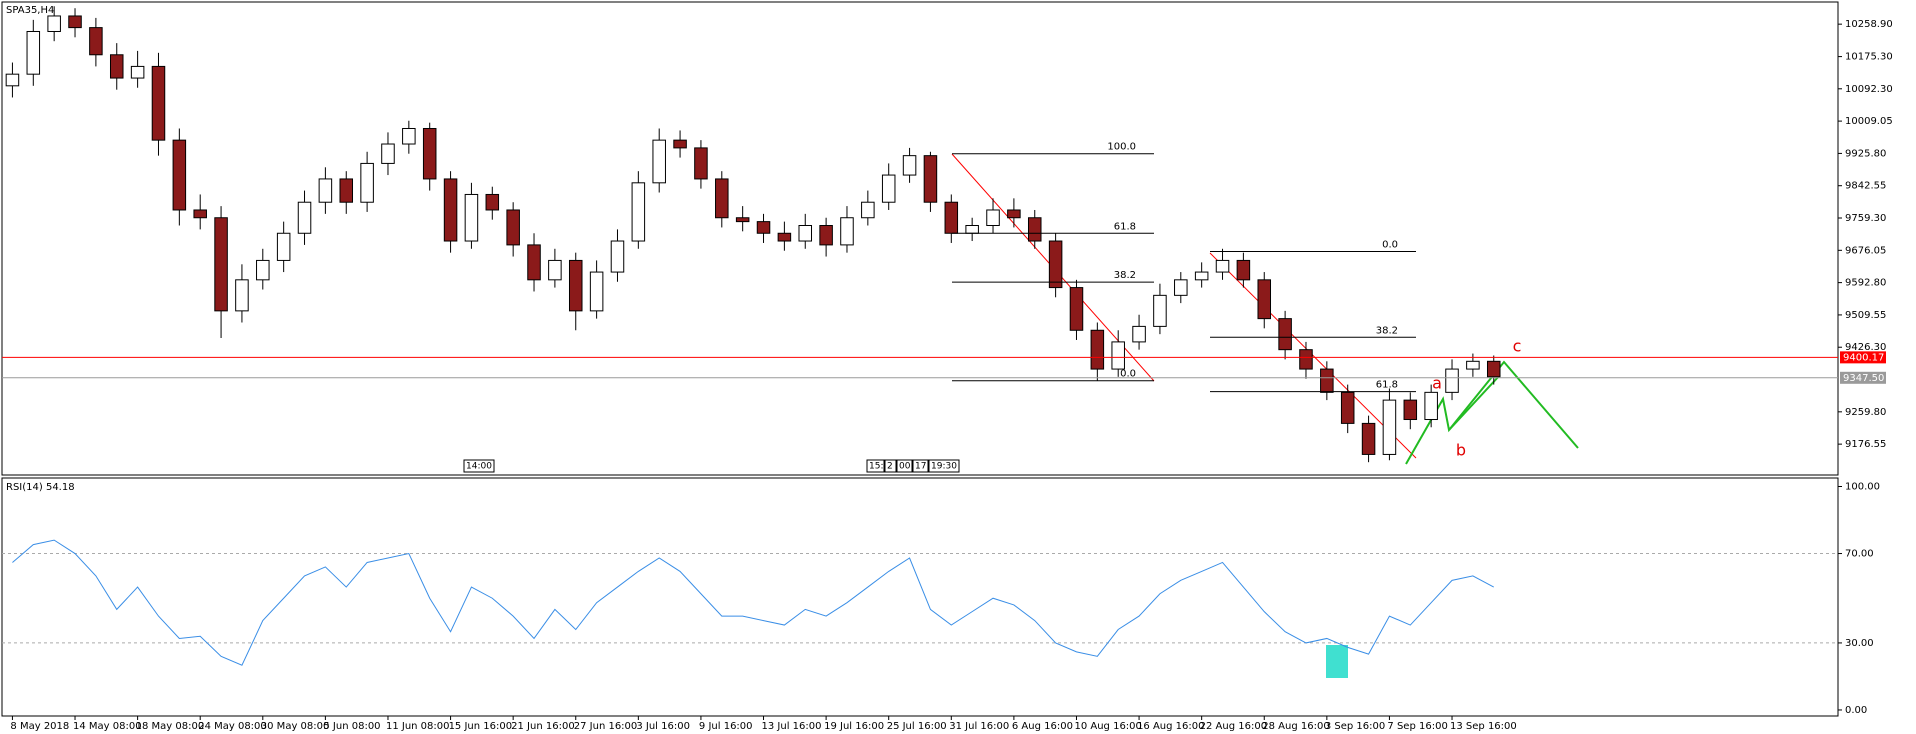 The height and width of the screenshot is (734, 1916). Describe the element at coordinates (917, 726) in the screenshot. I see `x-tick-label: 25 Jul 16:00` at that location.